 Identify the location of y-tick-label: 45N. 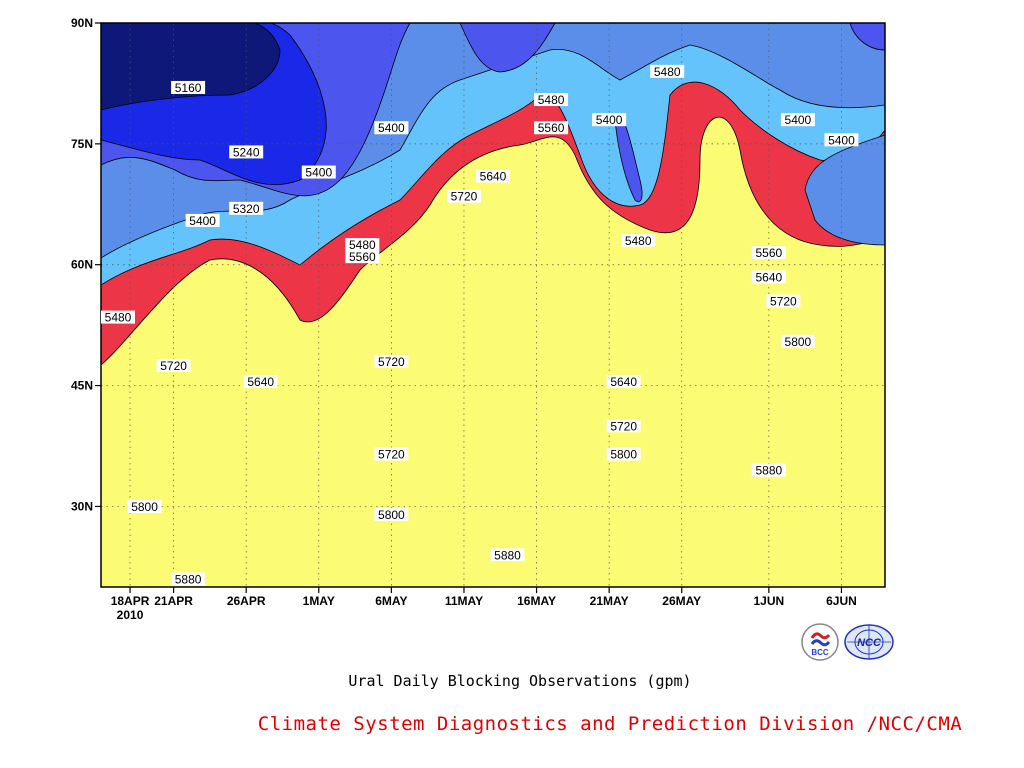
(82, 386).